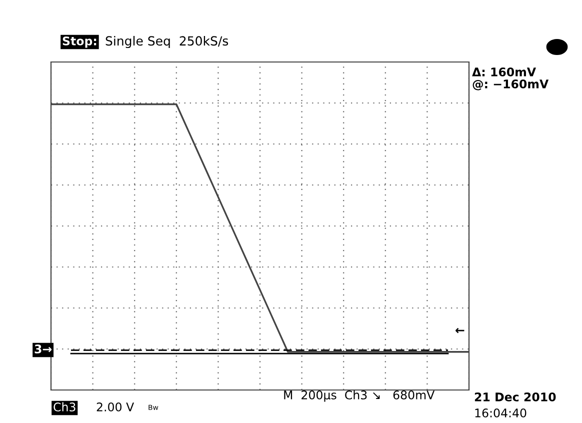 The image size is (582, 423). What do you see at coordinates (65, 407) in the screenshot?
I see `text: Ch3` at bounding box center [65, 407].